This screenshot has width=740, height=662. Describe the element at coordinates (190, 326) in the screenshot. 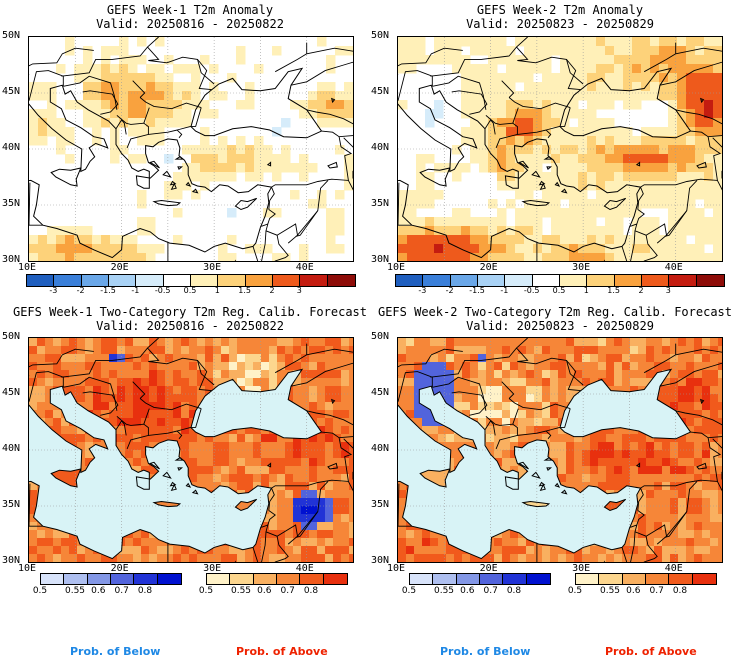

I see `panel3-valid: Valid: 20250816 - 20250822` at that location.